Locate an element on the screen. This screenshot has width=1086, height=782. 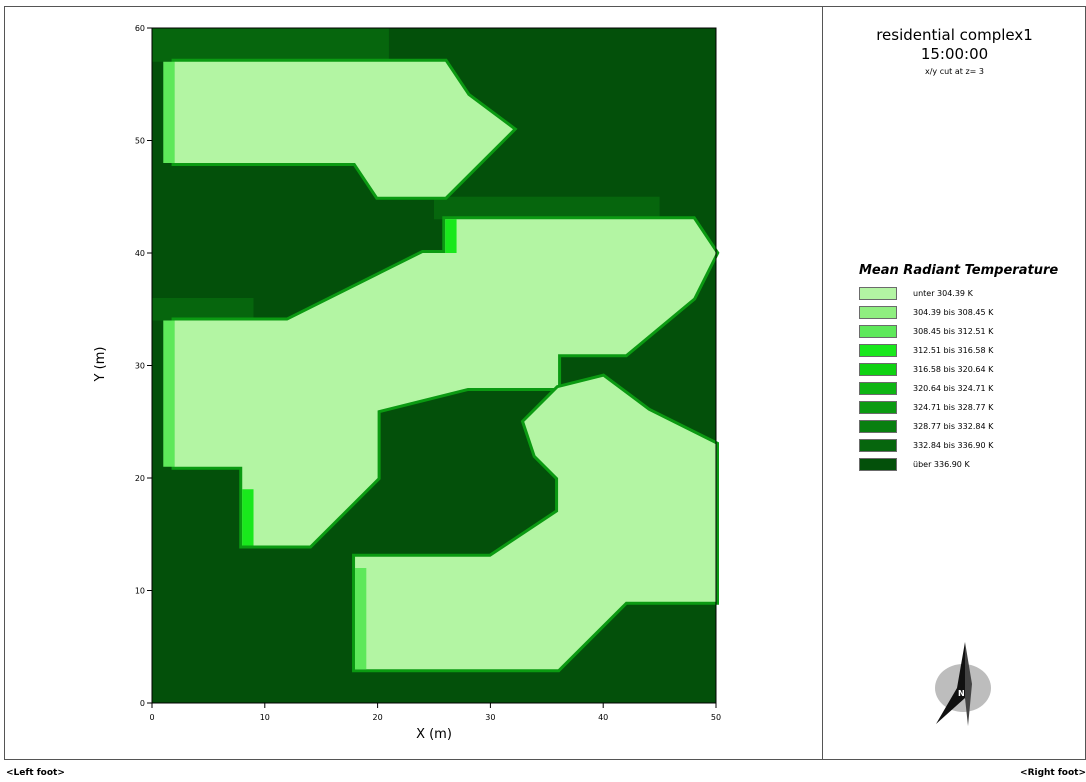
legend-item: 312.51 bis 316.58 K is located at coordinates (969, 350).